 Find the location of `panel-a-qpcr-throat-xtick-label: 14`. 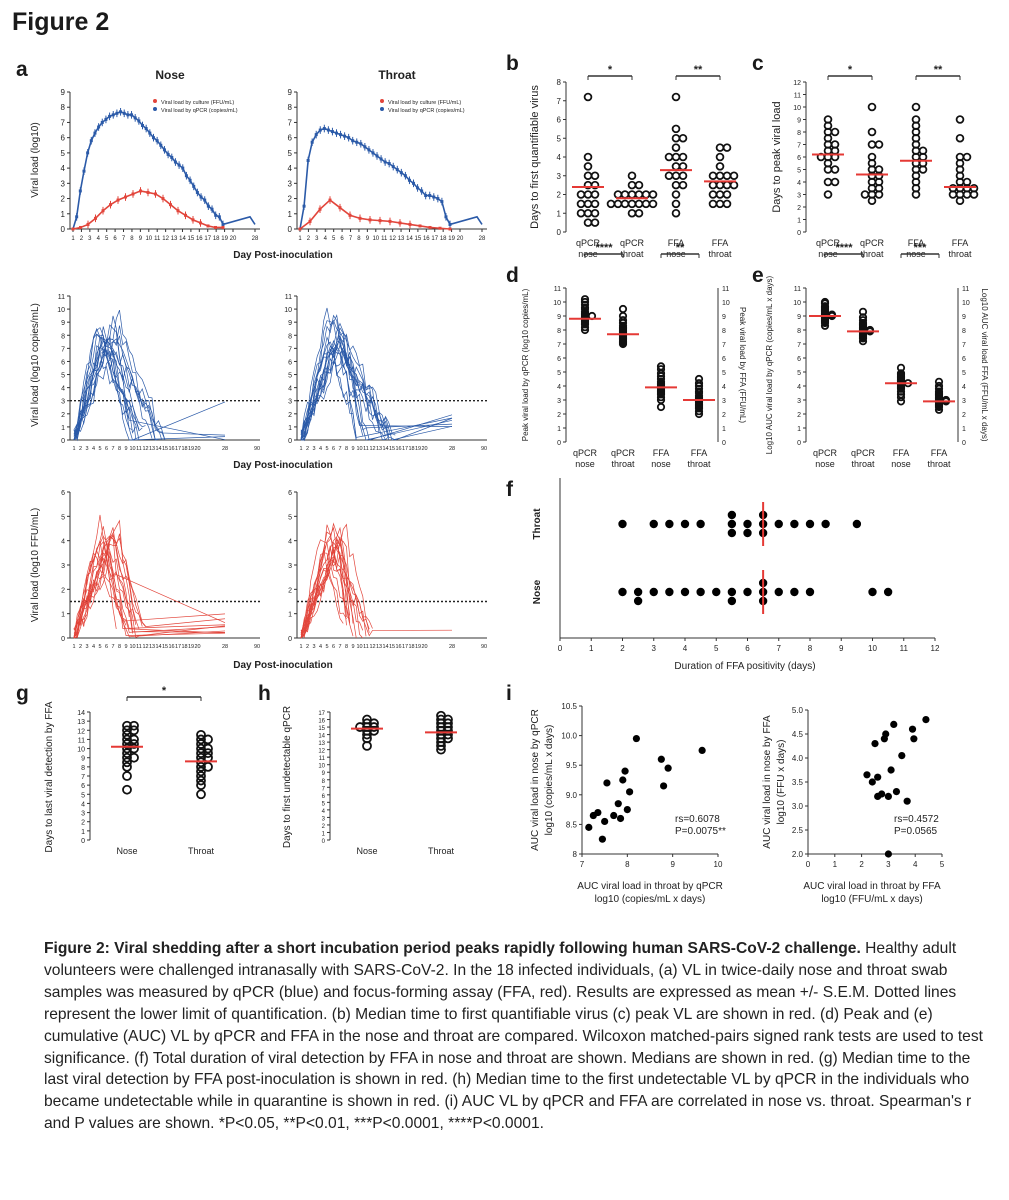

panel-a-qpcr-throat-xtick-label: 14 is located at coordinates (385, 449).